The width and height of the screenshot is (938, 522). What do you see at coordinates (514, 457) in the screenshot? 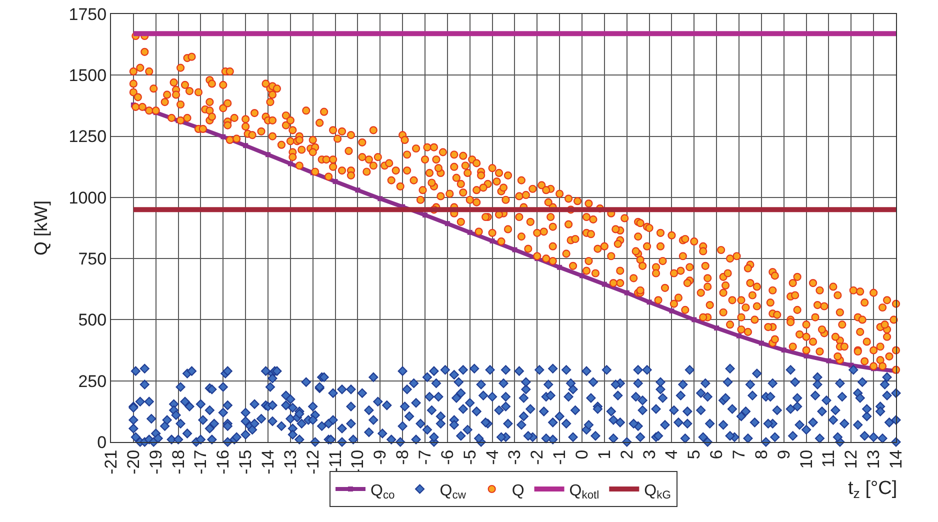
I see `x-tick-label: -3` at bounding box center [514, 457].